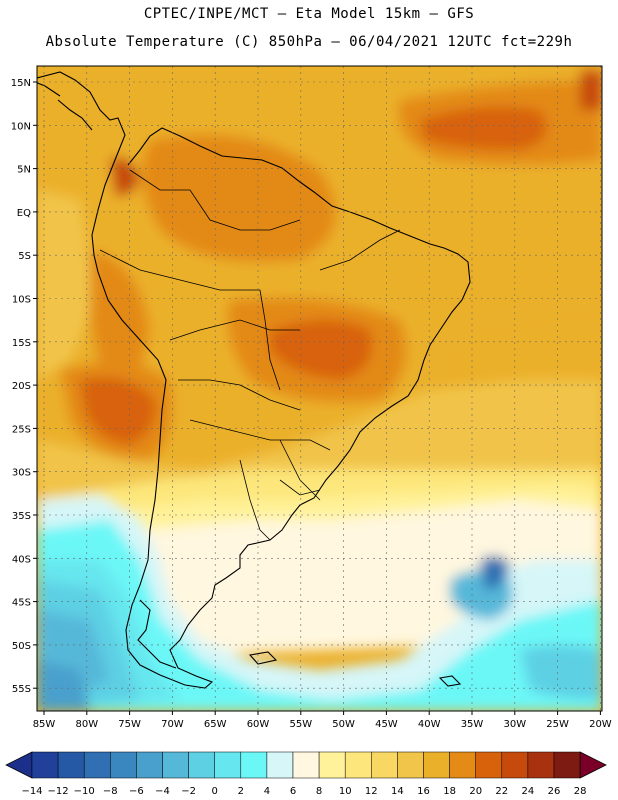 The image size is (618, 800). Describe the element at coordinates (593, 765) in the screenshot. I see `colorbar-arrow-high` at that location.